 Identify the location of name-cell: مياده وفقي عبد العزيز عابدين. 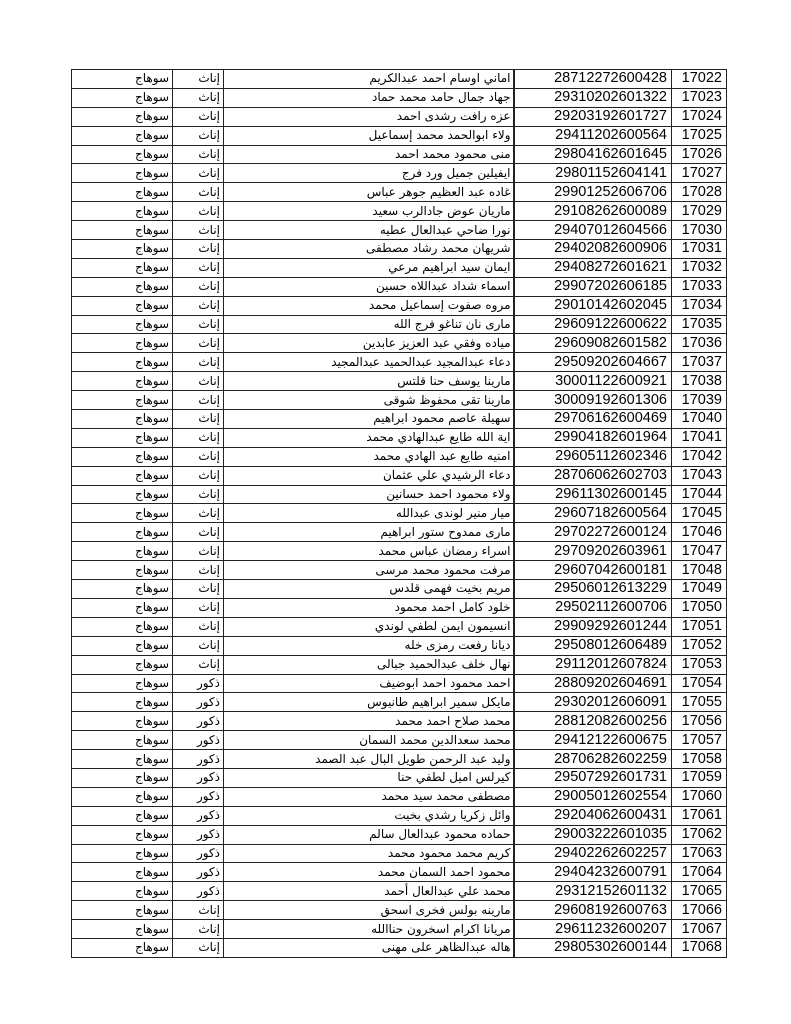
(368, 343).